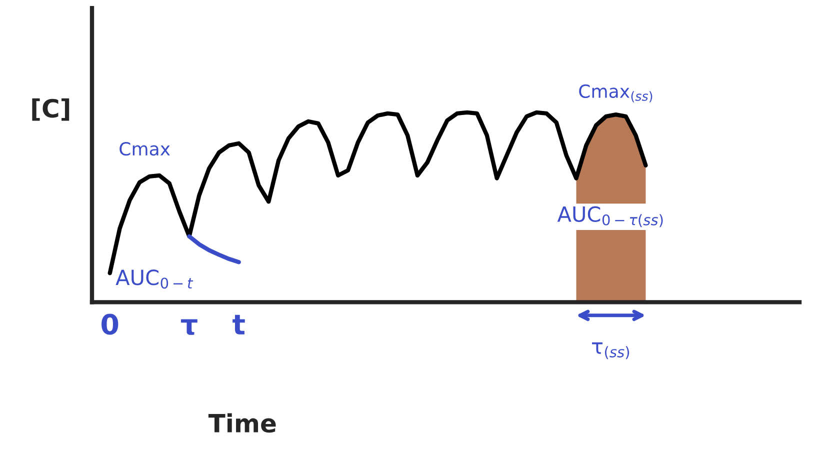 This screenshot has height=451, width=817. Describe the element at coordinates (155, 279) in the screenshot. I see `annotation: AUC$_{0−t}$` at that location.